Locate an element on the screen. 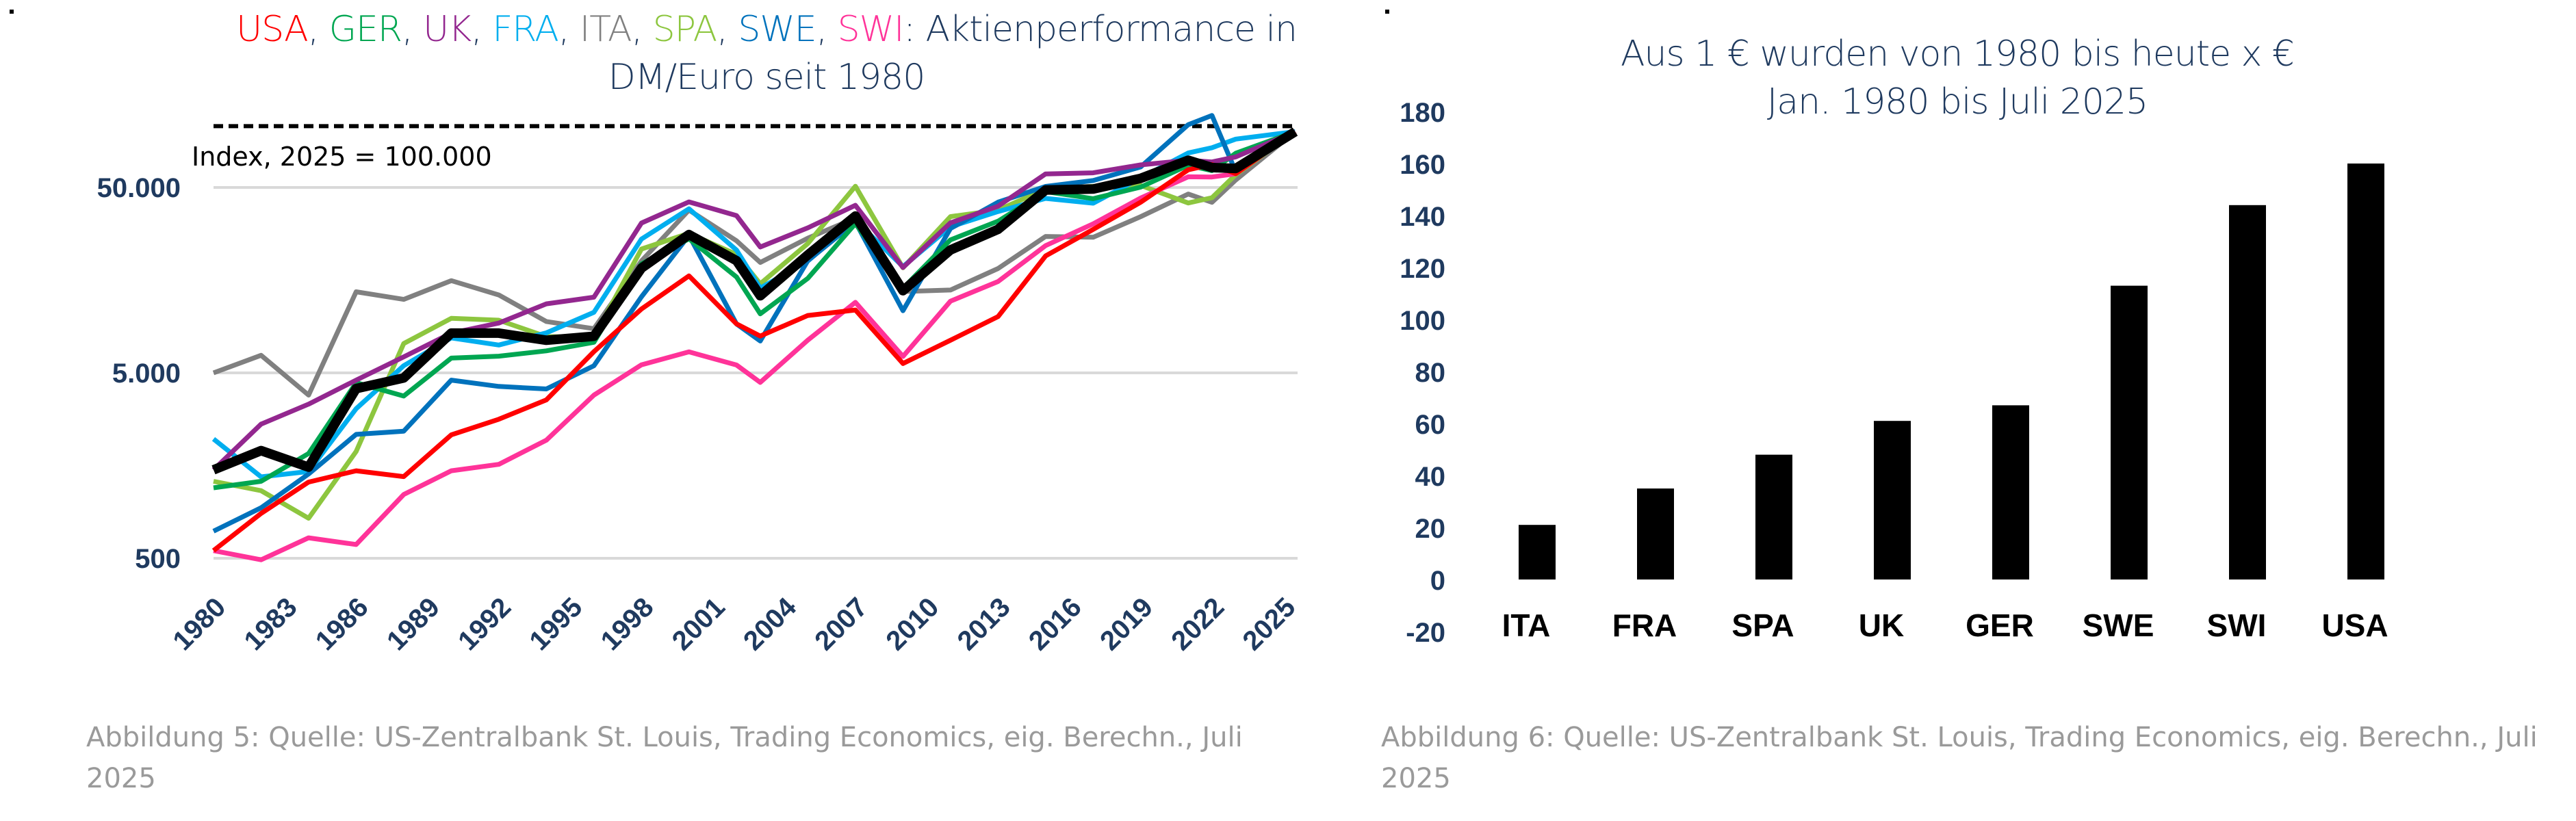 This screenshot has height=821, width=2576. y-tick-label: 50.000 is located at coordinates (139, 188).